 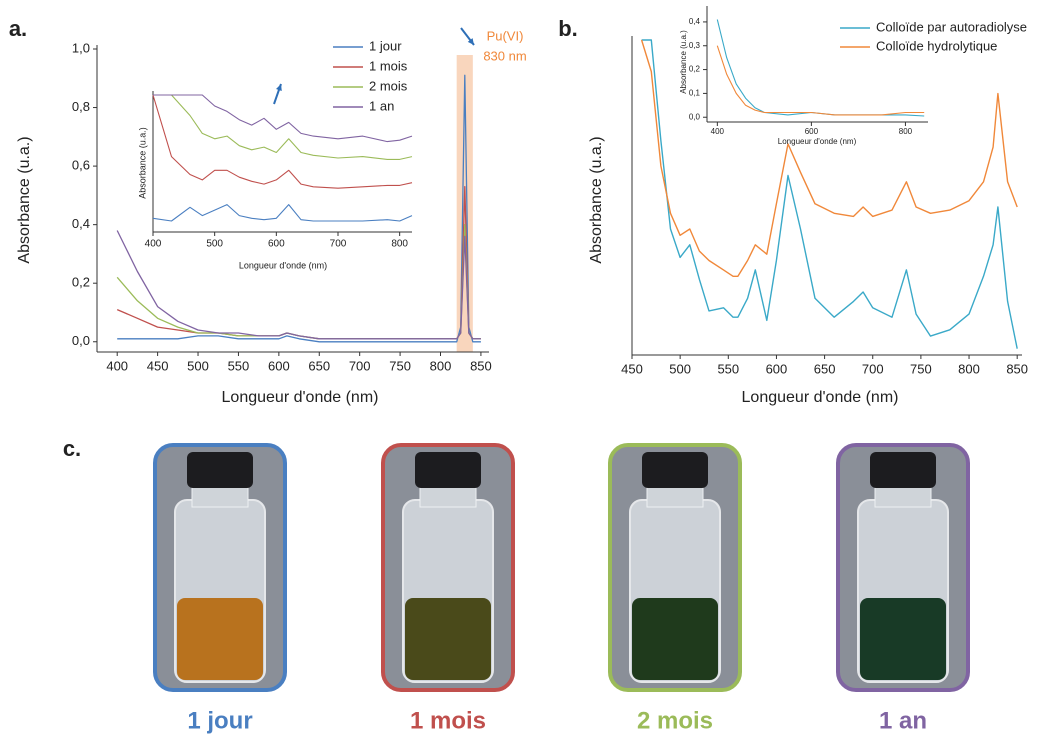 I want to click on annotation: 830 nm, so click(x=504, y=55).